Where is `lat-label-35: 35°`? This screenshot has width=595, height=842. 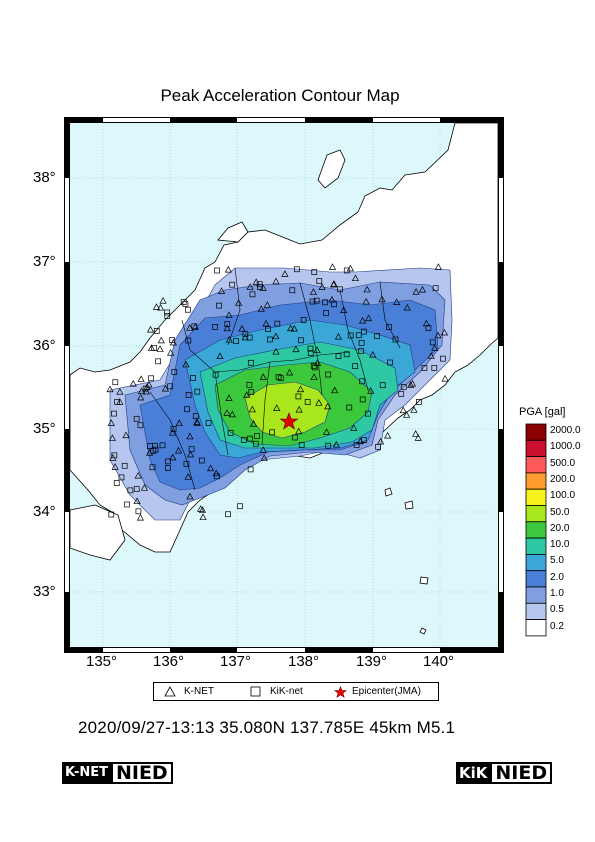 lat-label-35: 35° is located at coordinates (44, 428).